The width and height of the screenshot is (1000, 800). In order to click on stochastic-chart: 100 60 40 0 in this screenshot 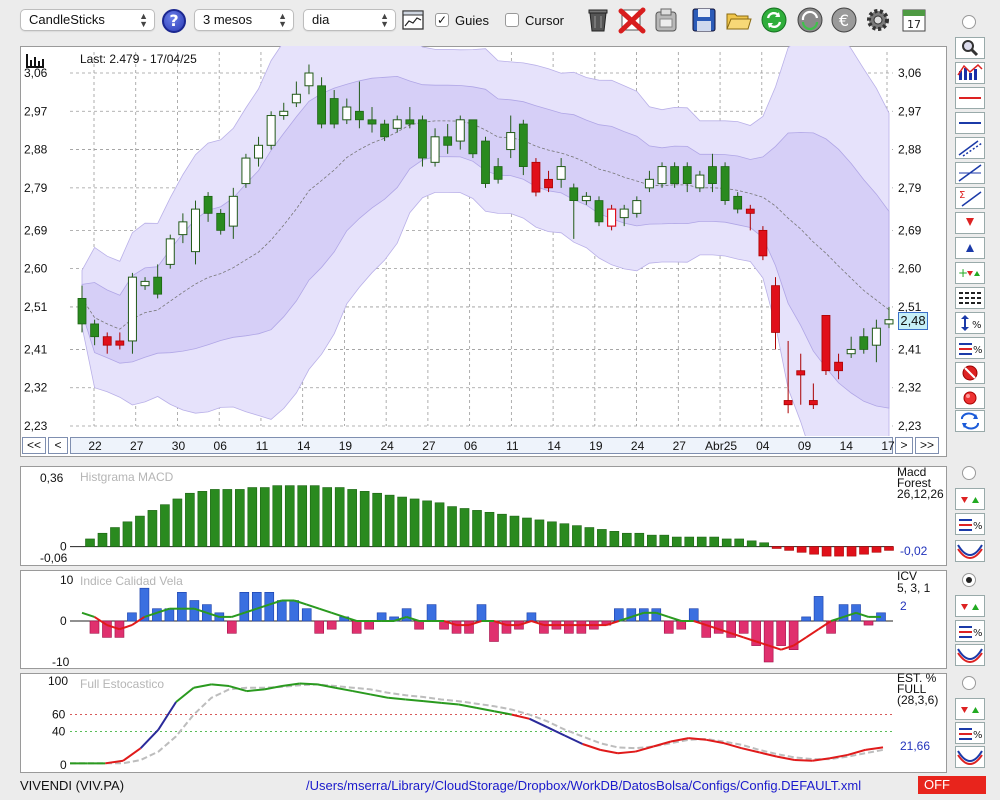, I will do `click(483, 723)`.